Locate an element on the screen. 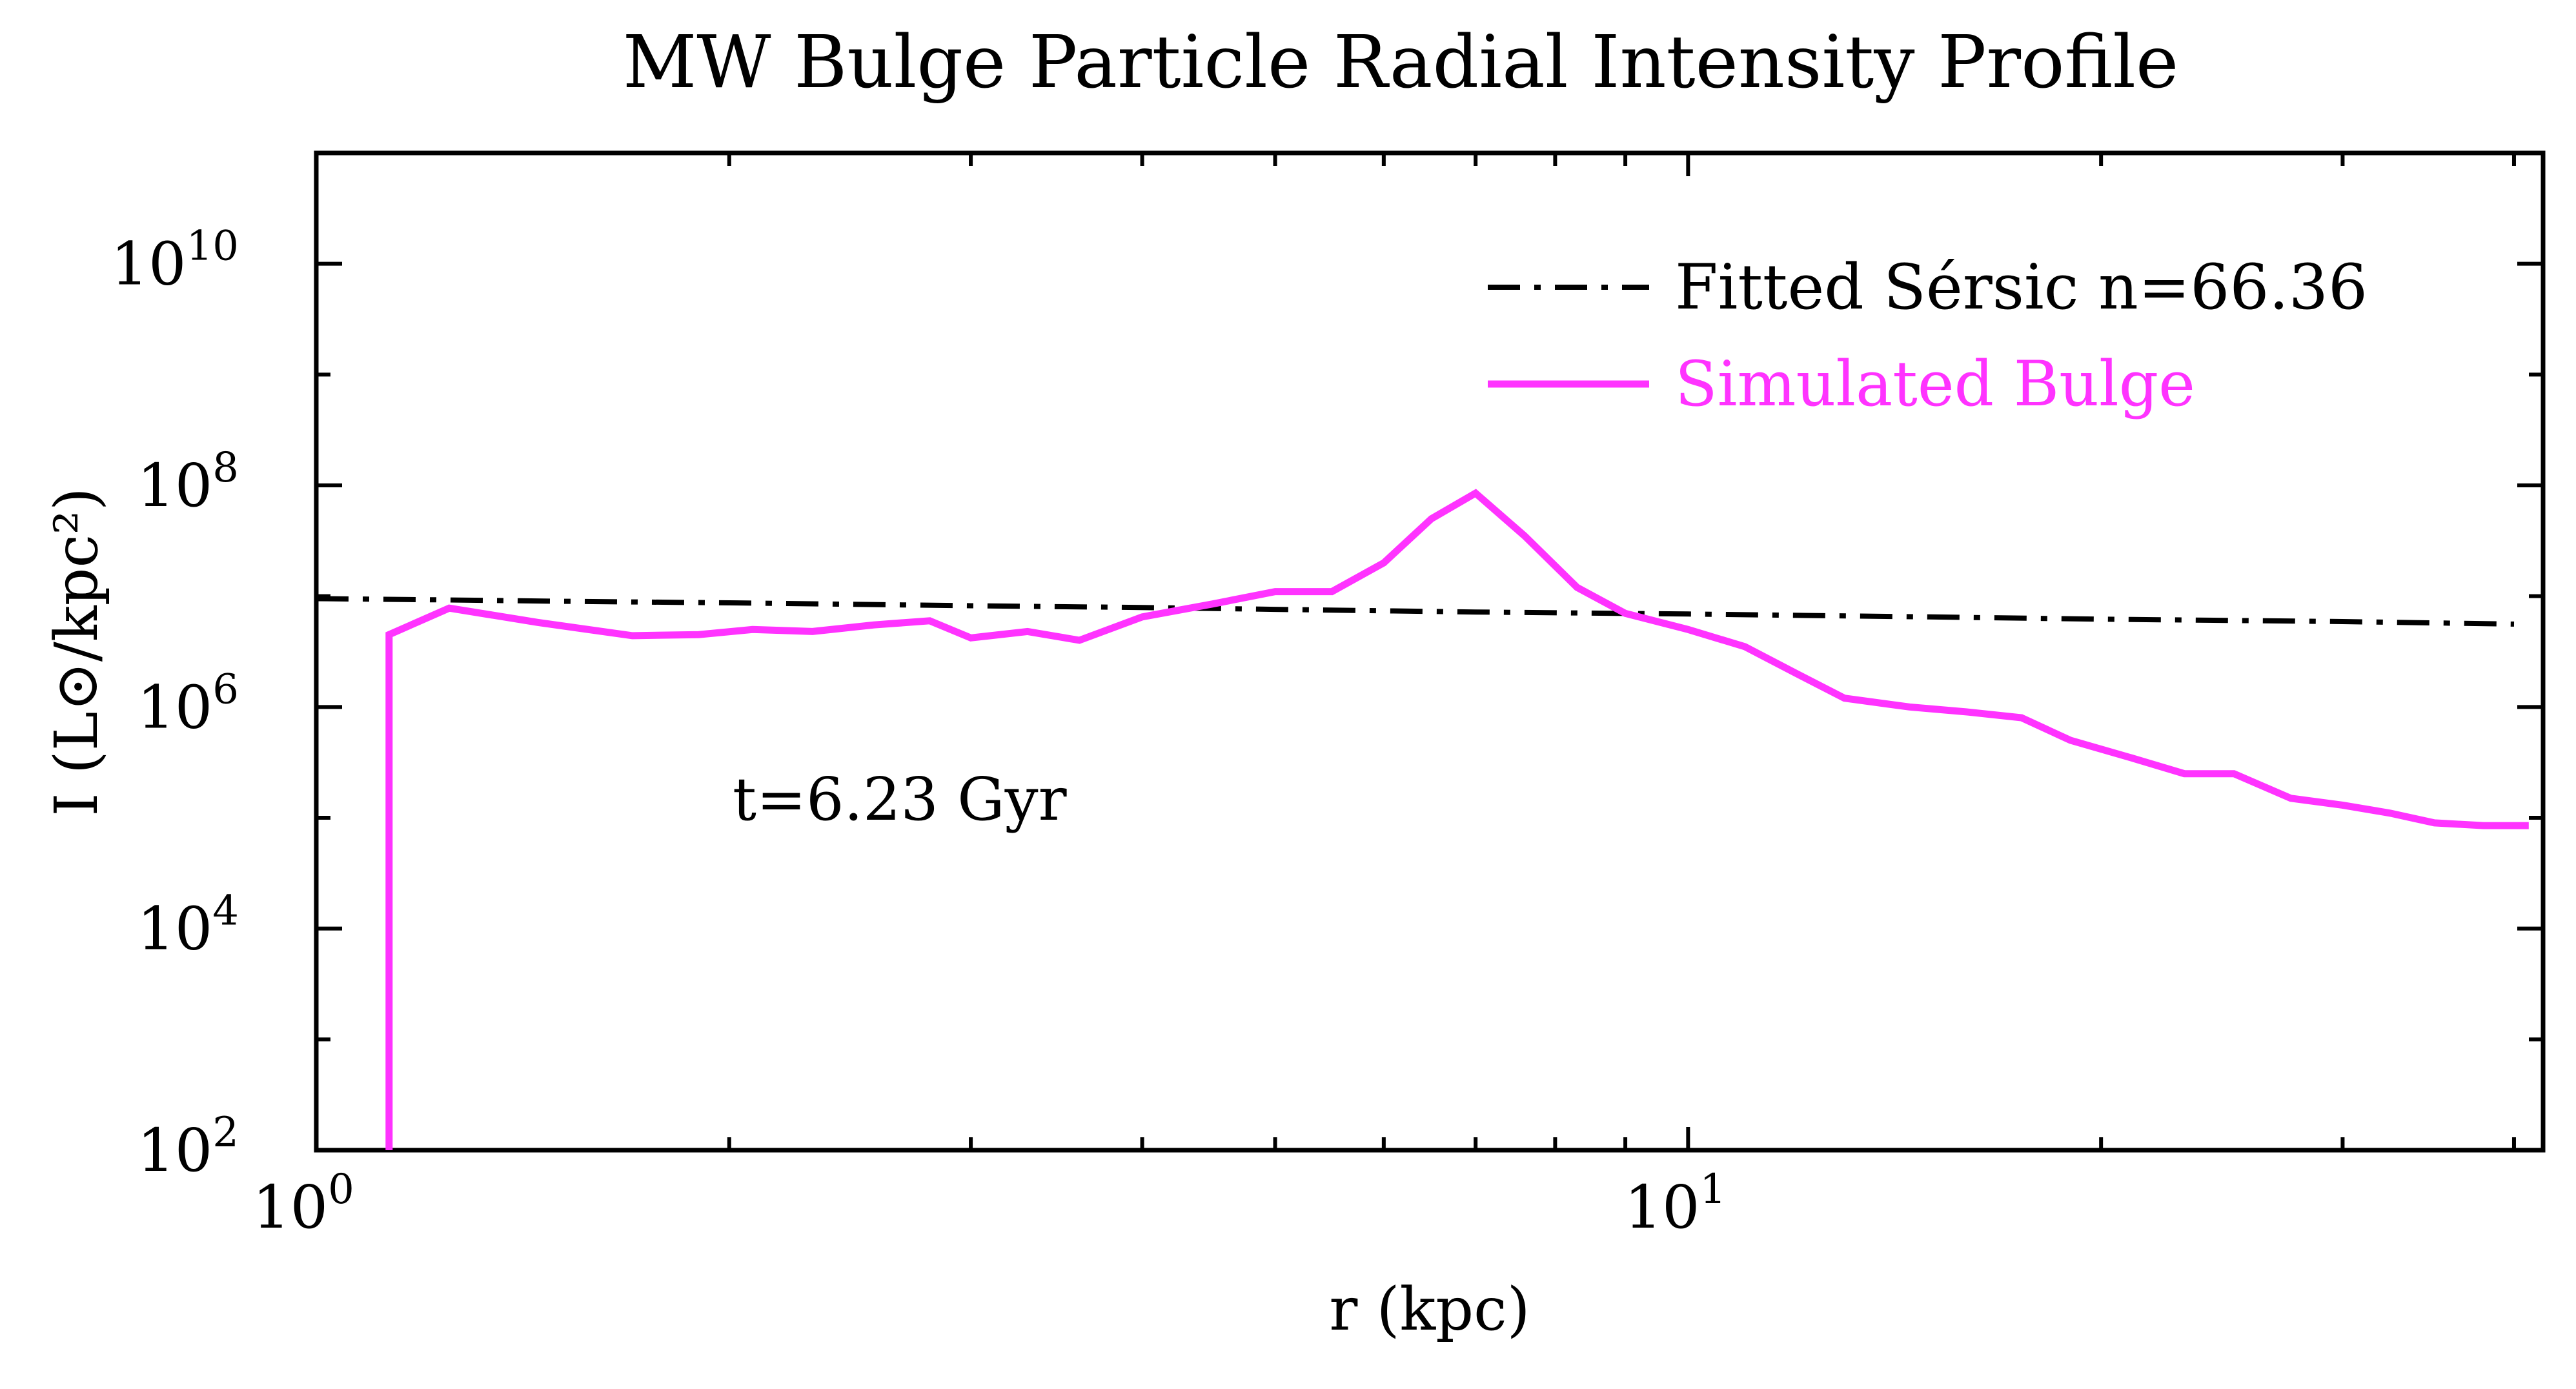 The image size is (2576, 1389). legend: Fitted Sérsic n=66.36 Simulated Bulge is located at coordinates (1928, 335).